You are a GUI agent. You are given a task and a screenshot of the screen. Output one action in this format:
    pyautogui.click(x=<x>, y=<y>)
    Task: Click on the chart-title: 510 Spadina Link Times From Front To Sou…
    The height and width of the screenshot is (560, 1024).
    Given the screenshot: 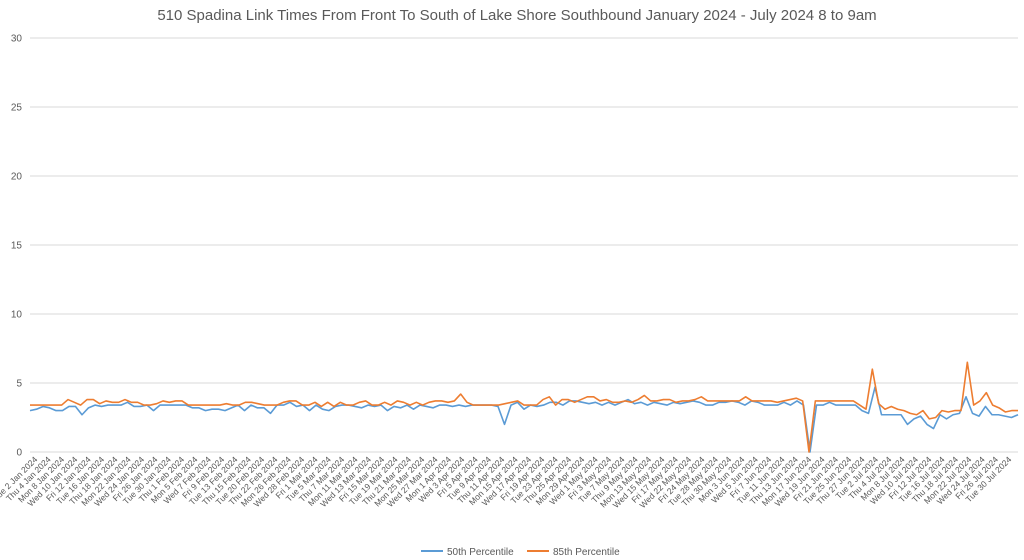 What is the action you would take?
    pyautogui.click(x=516, y=15)
    